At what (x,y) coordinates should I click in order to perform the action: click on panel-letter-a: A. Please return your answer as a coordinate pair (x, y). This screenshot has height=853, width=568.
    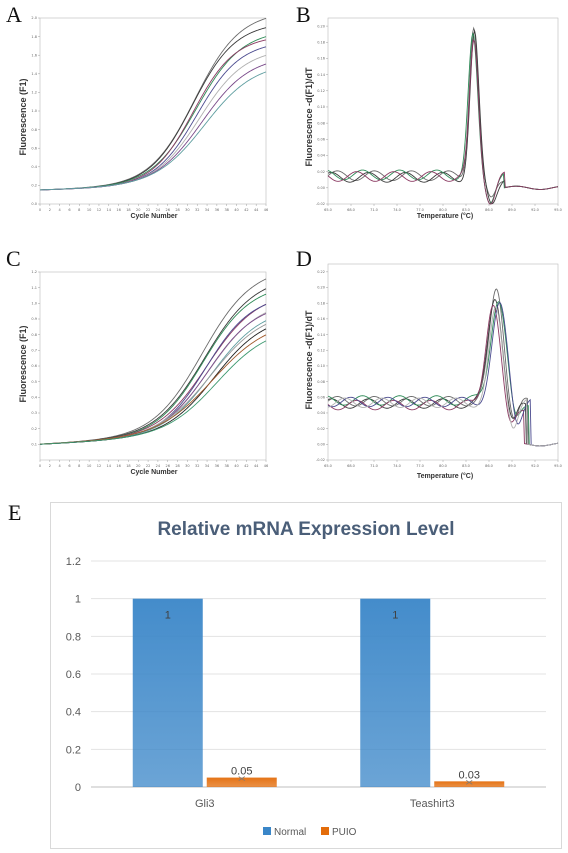
    Looking at the image, I should click on (14, 14).